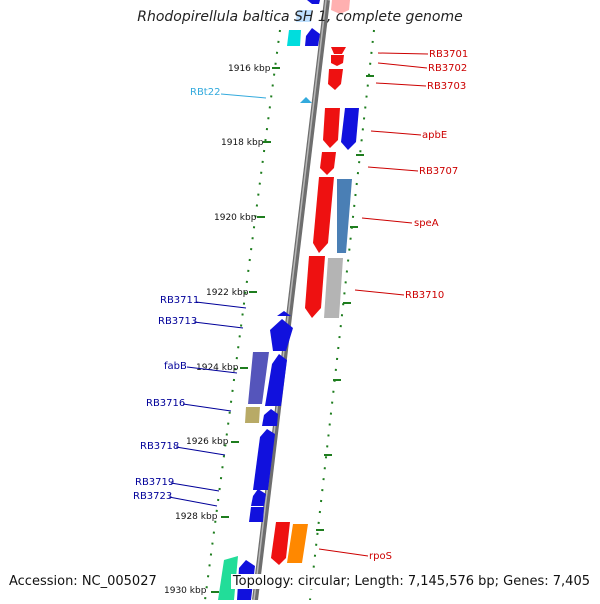 Image resolution: width=600 pixels, height=604 pixels. Describe the element at coordinates (424, 295) in the screenshot. I see `label-RB3710: RB3710` at that location.